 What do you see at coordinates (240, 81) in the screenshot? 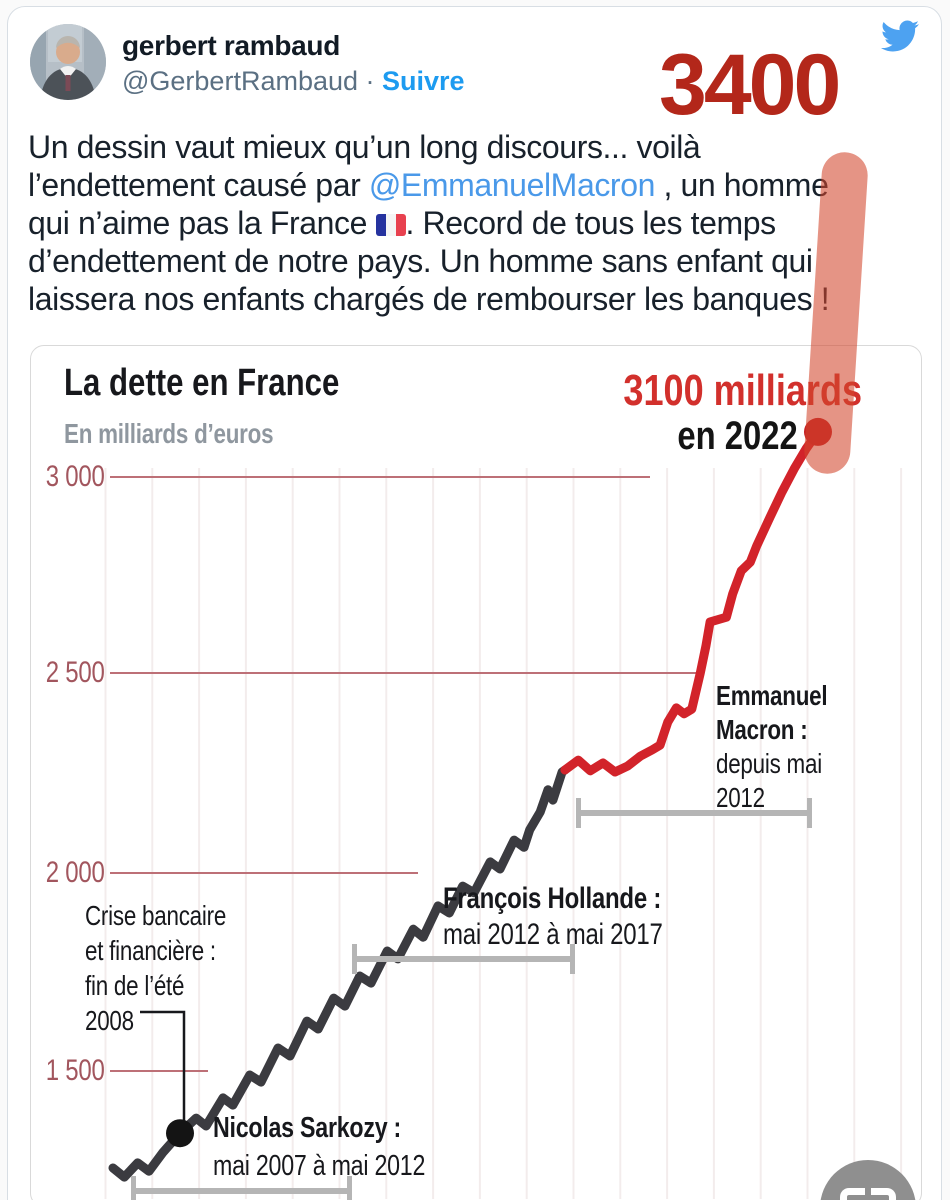
I see `author-handle: @GerbertRambaud` at bounding box center [240, 81].